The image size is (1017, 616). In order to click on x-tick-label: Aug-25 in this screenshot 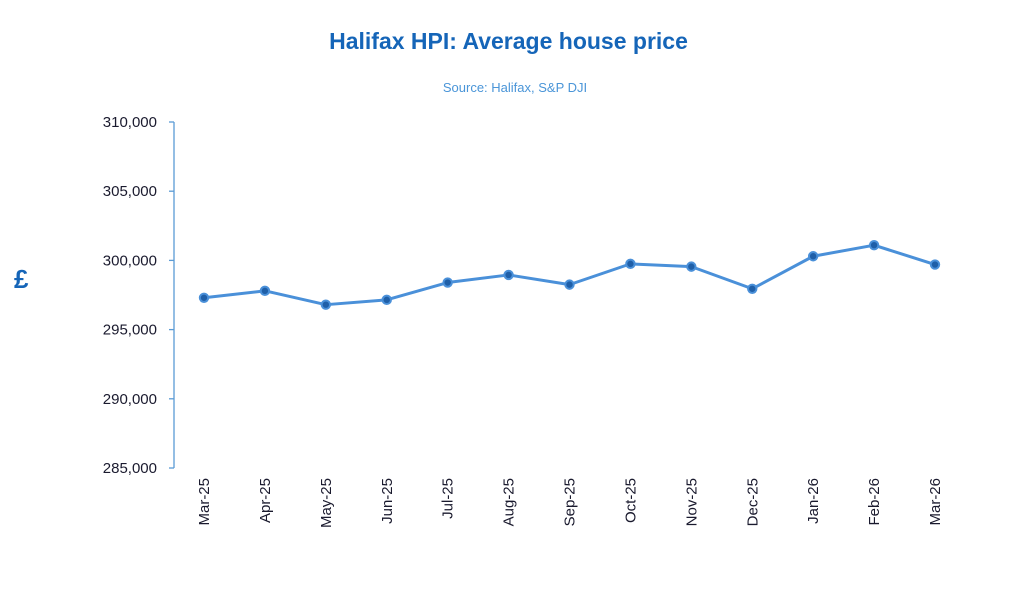, I will do `click(509, 502)`.